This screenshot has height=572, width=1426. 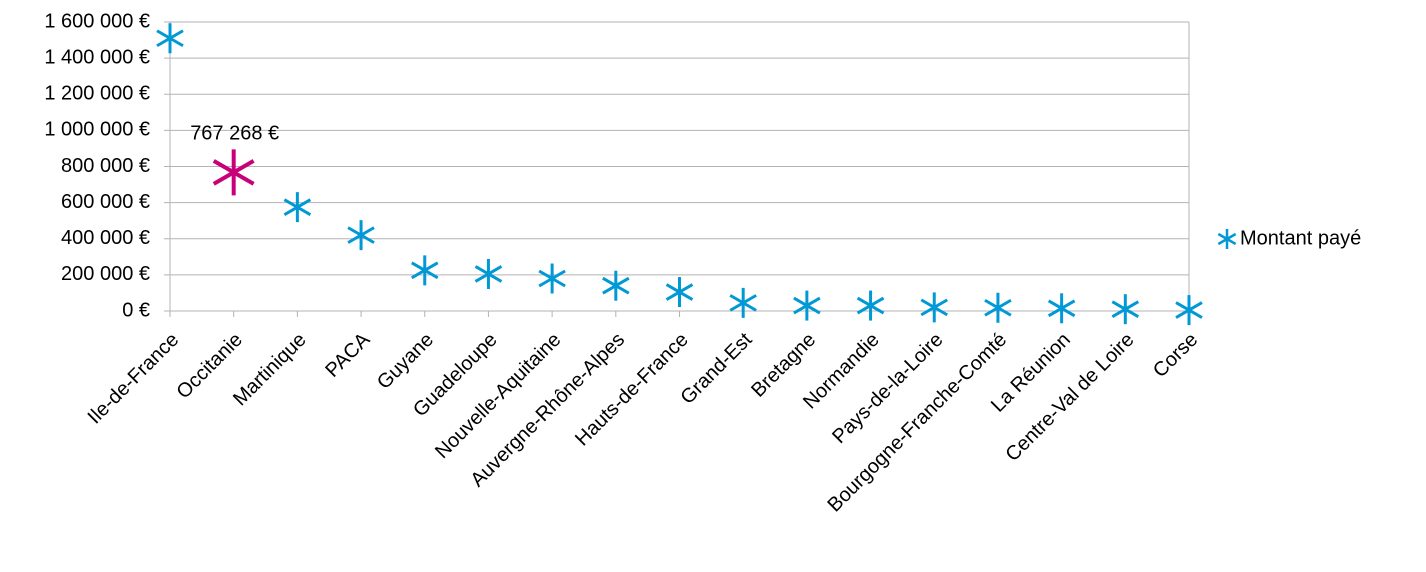 What do you see at coordinates (405, 361) in the screenshot?
I see `x-tick-label: Guyane` at bounding box center [405, 361].